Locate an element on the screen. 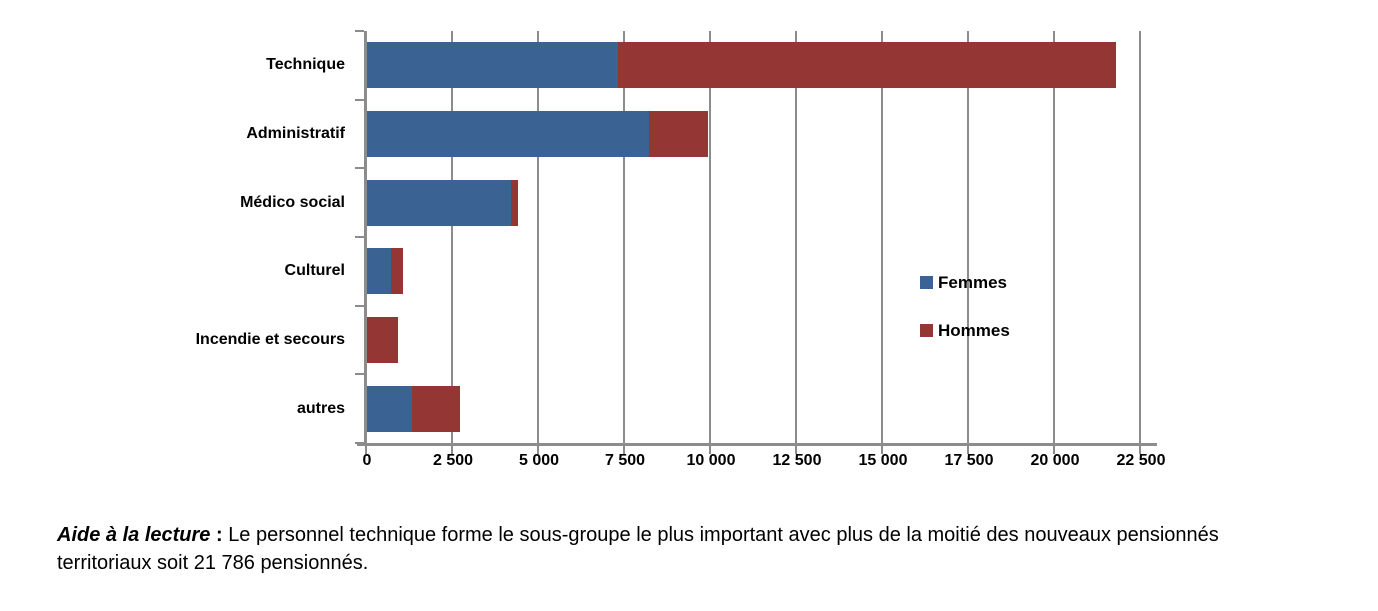  category-label-5: Incendie et secours is located at coordinates (270, 339).